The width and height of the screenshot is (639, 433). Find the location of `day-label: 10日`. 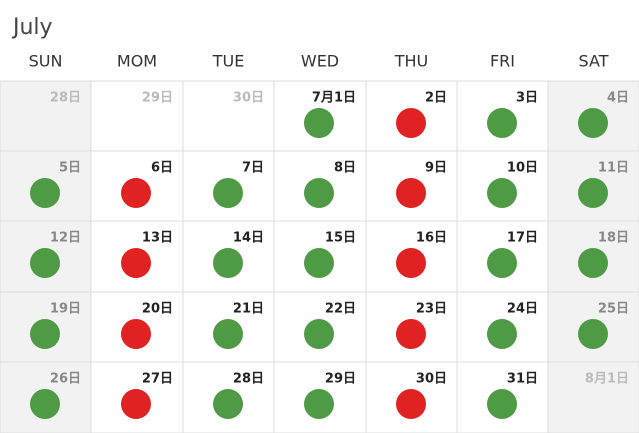

day-label: 10日 is located at coordinates (522, 168).